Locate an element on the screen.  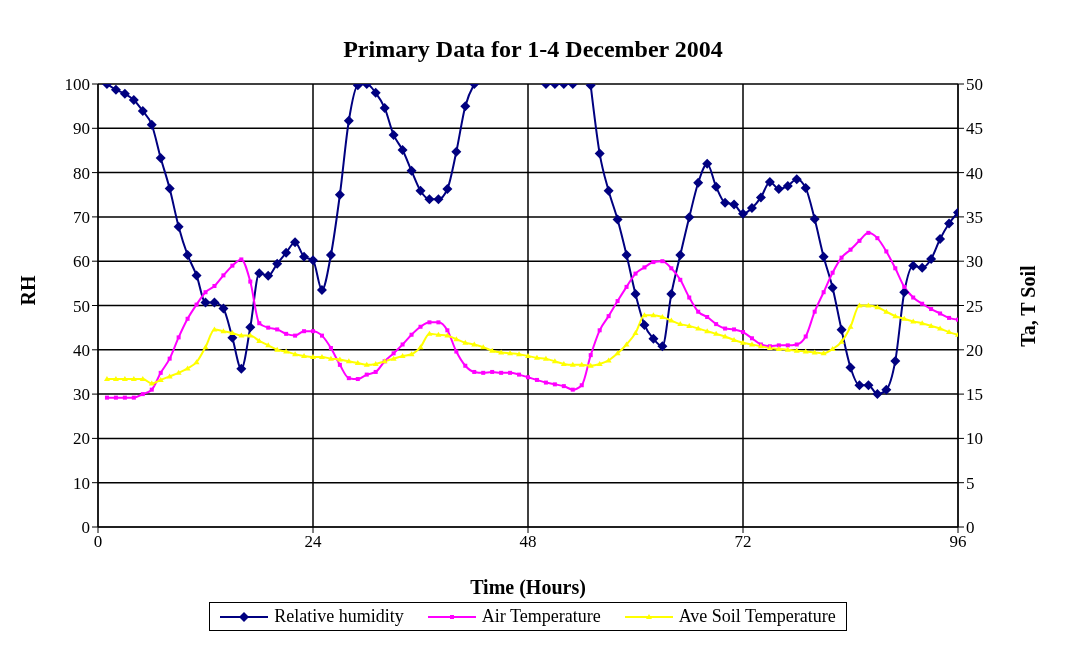
y-tick-label: 60 is located at coordinates (81, 262).